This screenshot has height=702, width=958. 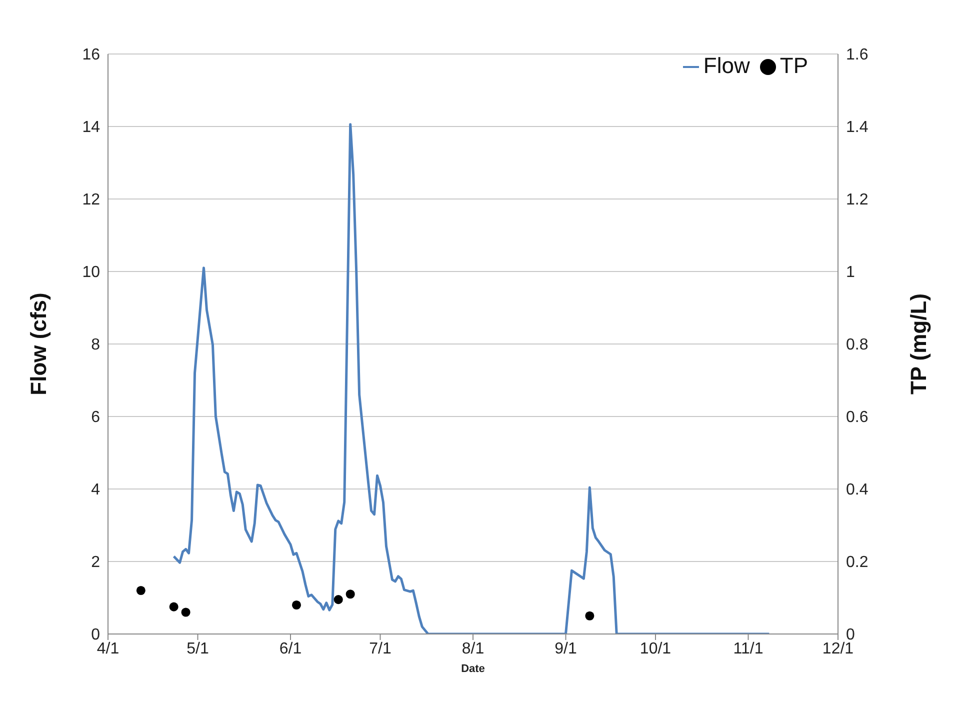 What do you see at coordinates (656, 649) in the screenshot?
I see `x-tick-label: 10/1` at bounding box center [656, 649].